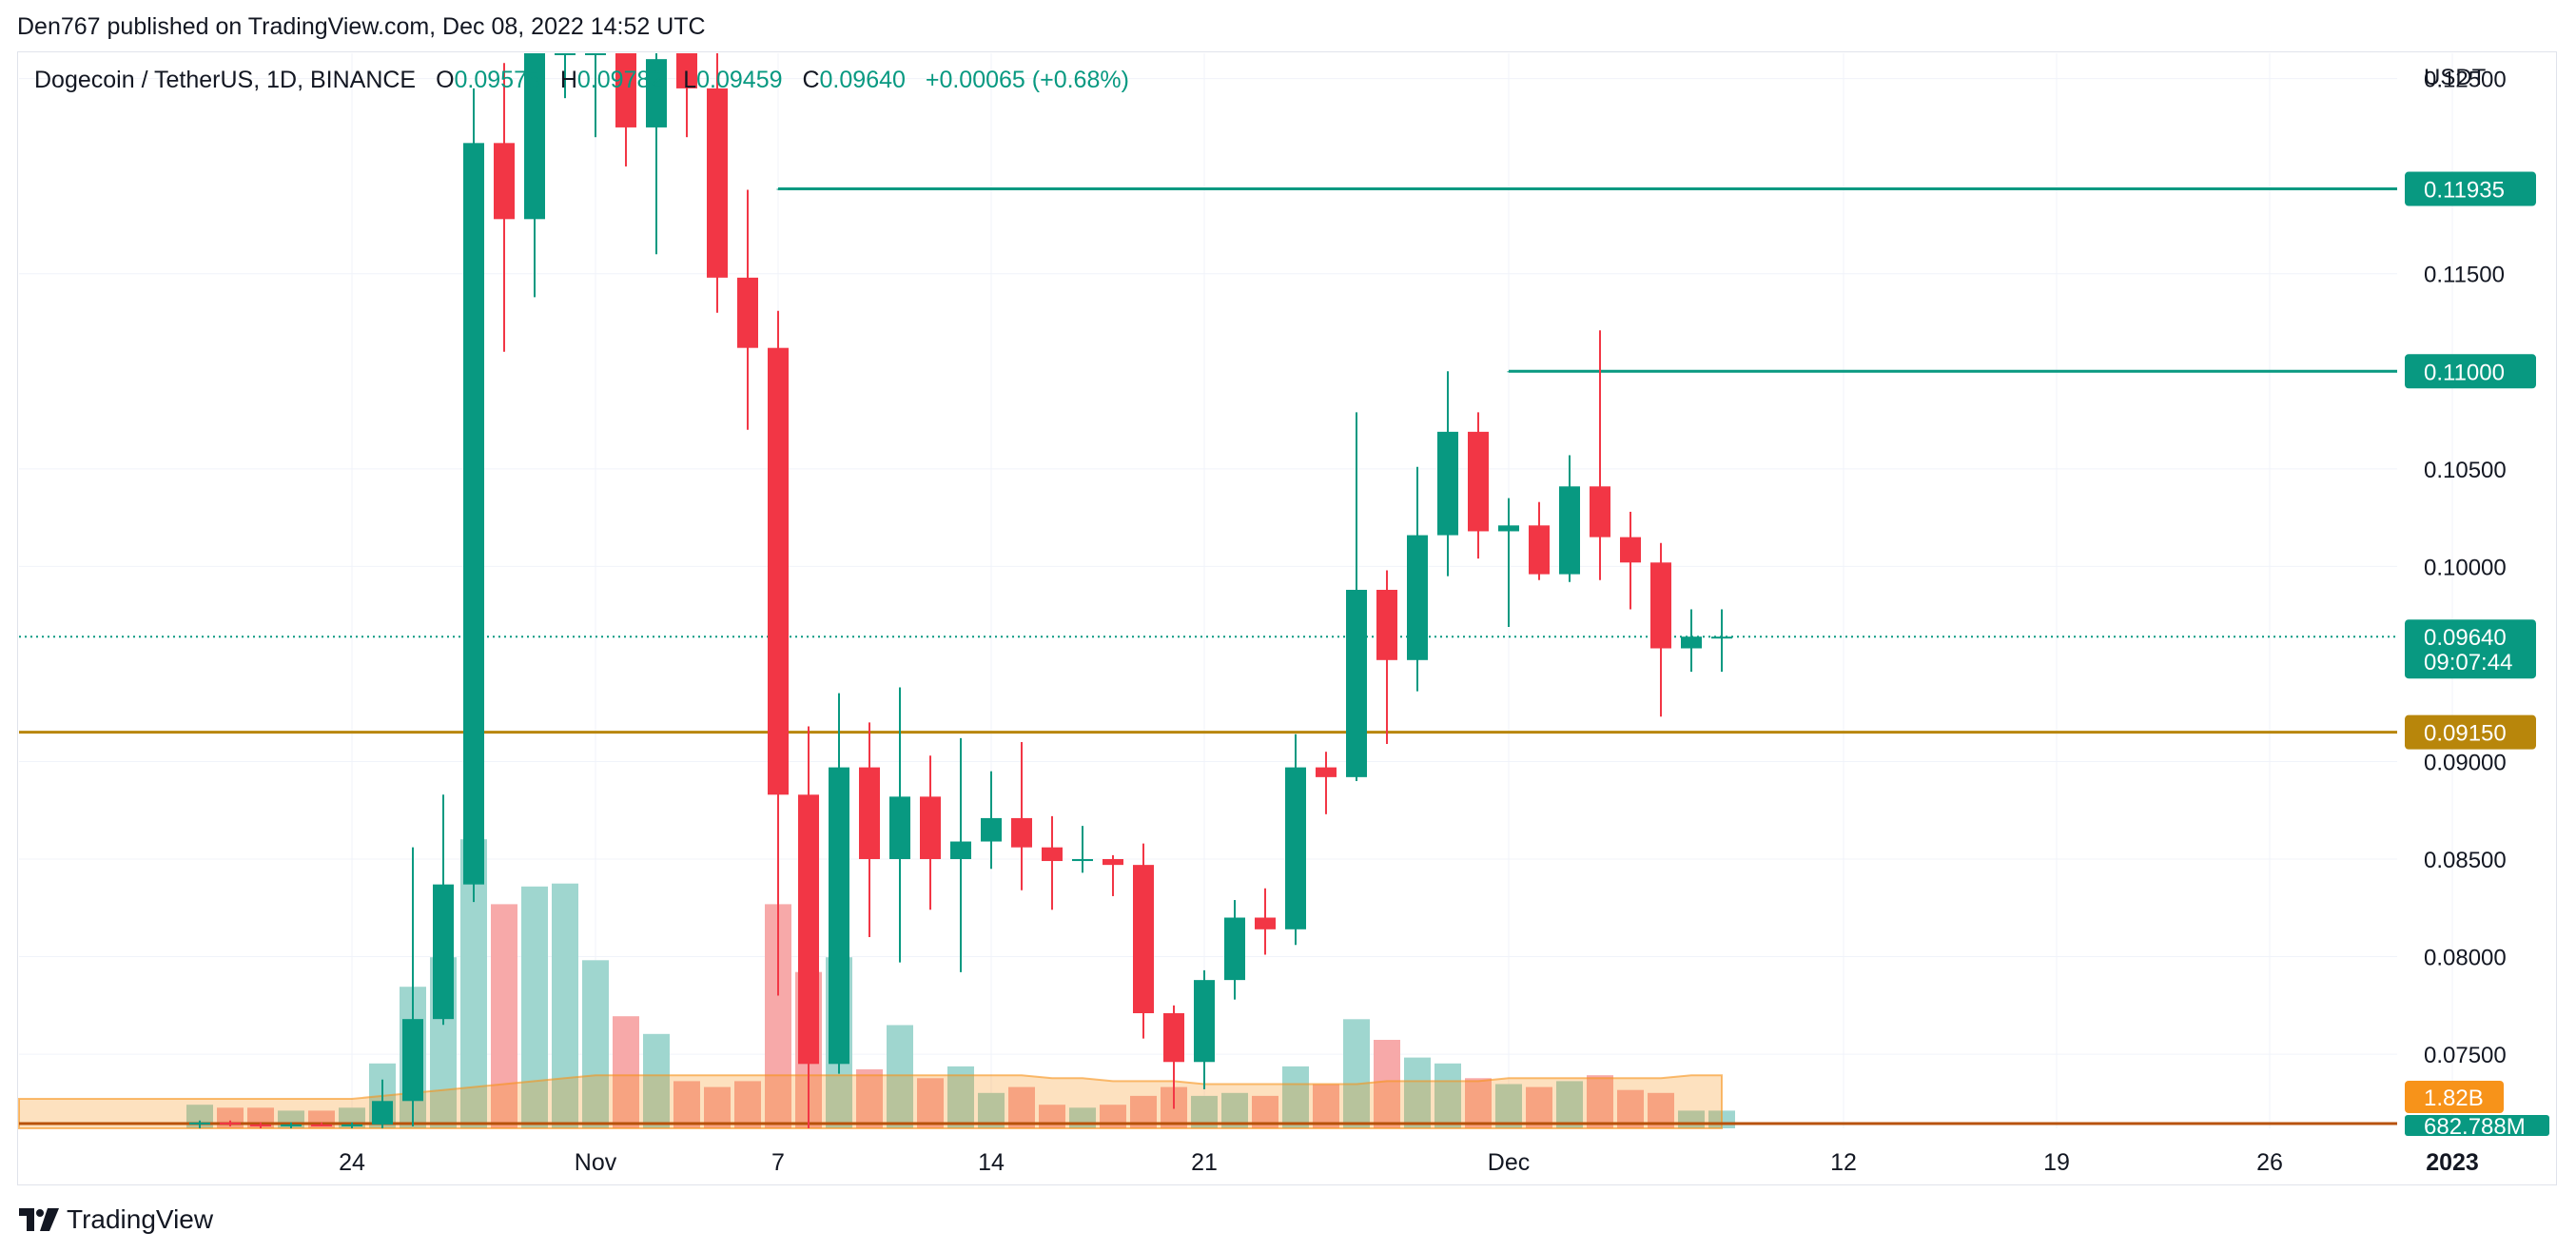  Describe the element at coordinates (2470, 649) in the screenshot. I see `last-price-label-bg` at that location.